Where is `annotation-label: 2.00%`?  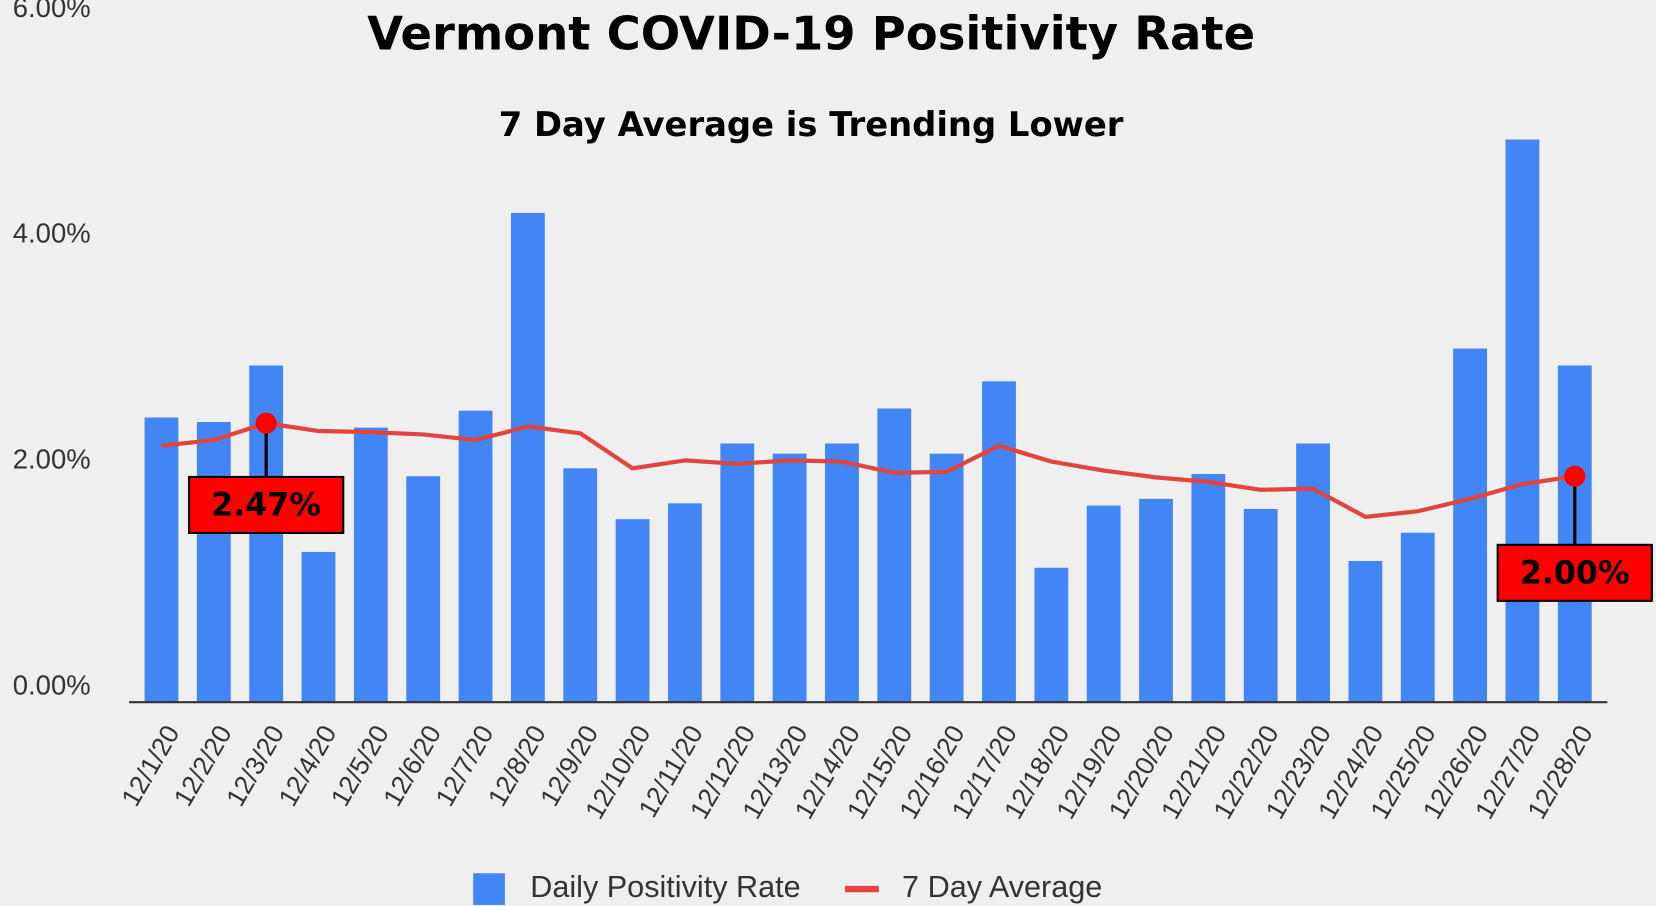
annotation-label: 2.00% is located at coordinates (1575, 573).